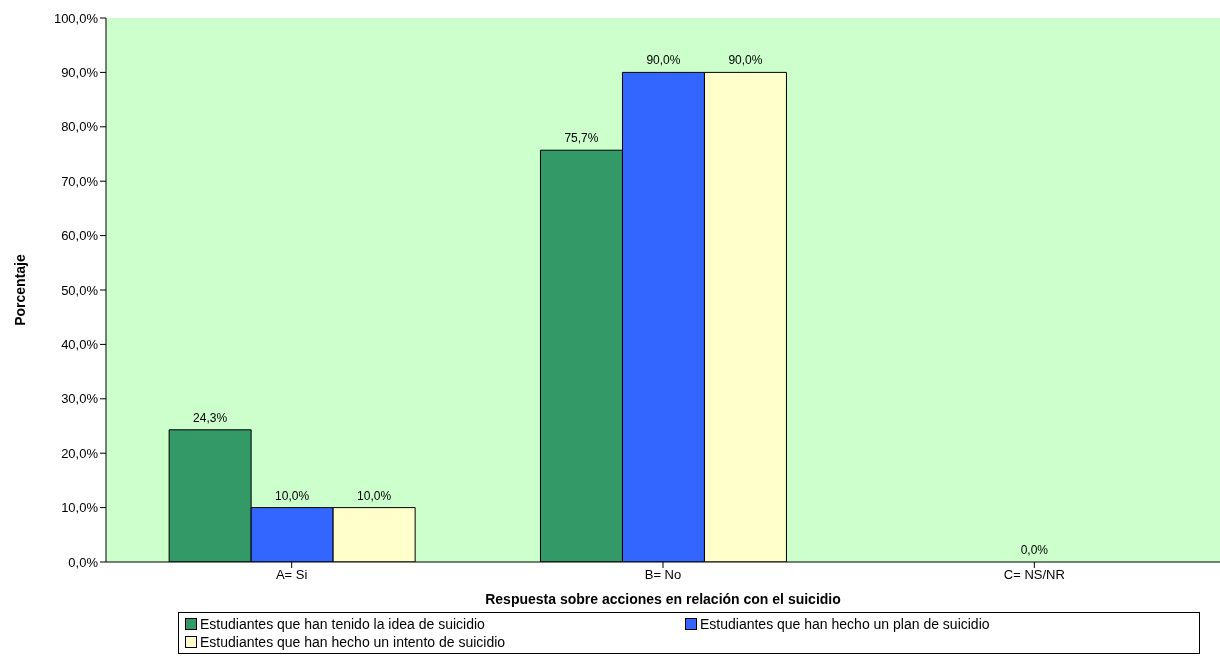 The width and height of the screenshot is (1220, 666). Describe the element at coordinates (80, 453) in the screenshot. I see `y-tick-label: 20,0%` at that location.